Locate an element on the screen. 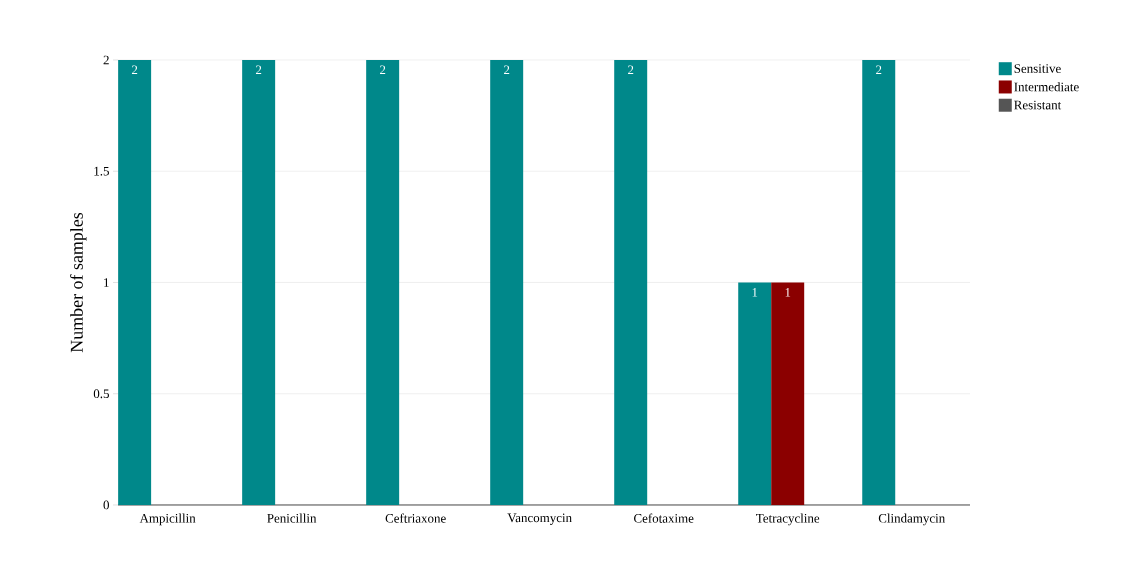 The width and height of the screenshot is (1142, 570). x-tick-label: Tetracycline is located at coordinates (788, 519).